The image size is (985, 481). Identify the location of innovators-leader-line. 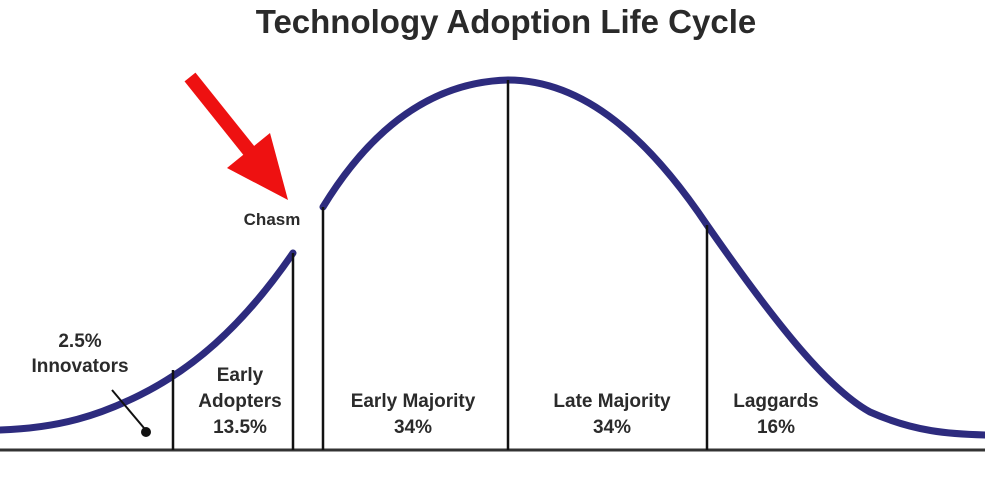
(128, 409).